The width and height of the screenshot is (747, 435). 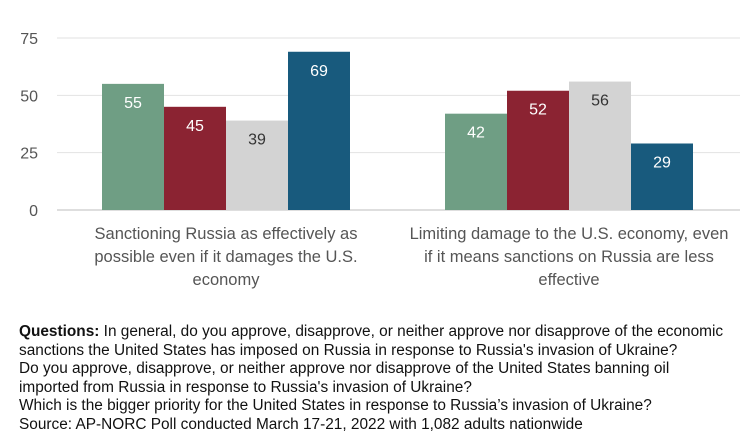 What do you see at coordinates (226, 234) in the screenshot?
I see `category-label: Sanctioning Russia as effectively as` at bounding box center [226, 234].